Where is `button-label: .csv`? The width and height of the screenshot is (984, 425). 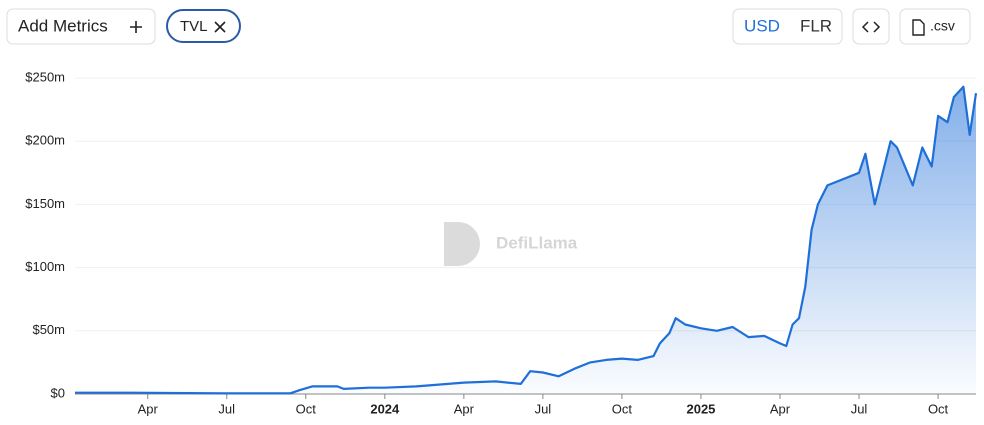
button-label: .csv is located at coordinates (942, 26).